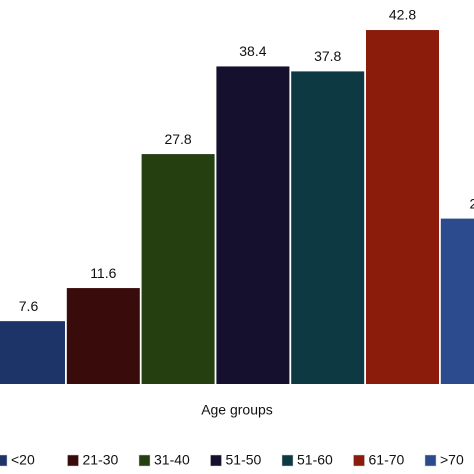 The image size is (474, 474). Describe the element at coordinates (244, 460) in the screenshot. I see `legend-label: 51-50` at that location.